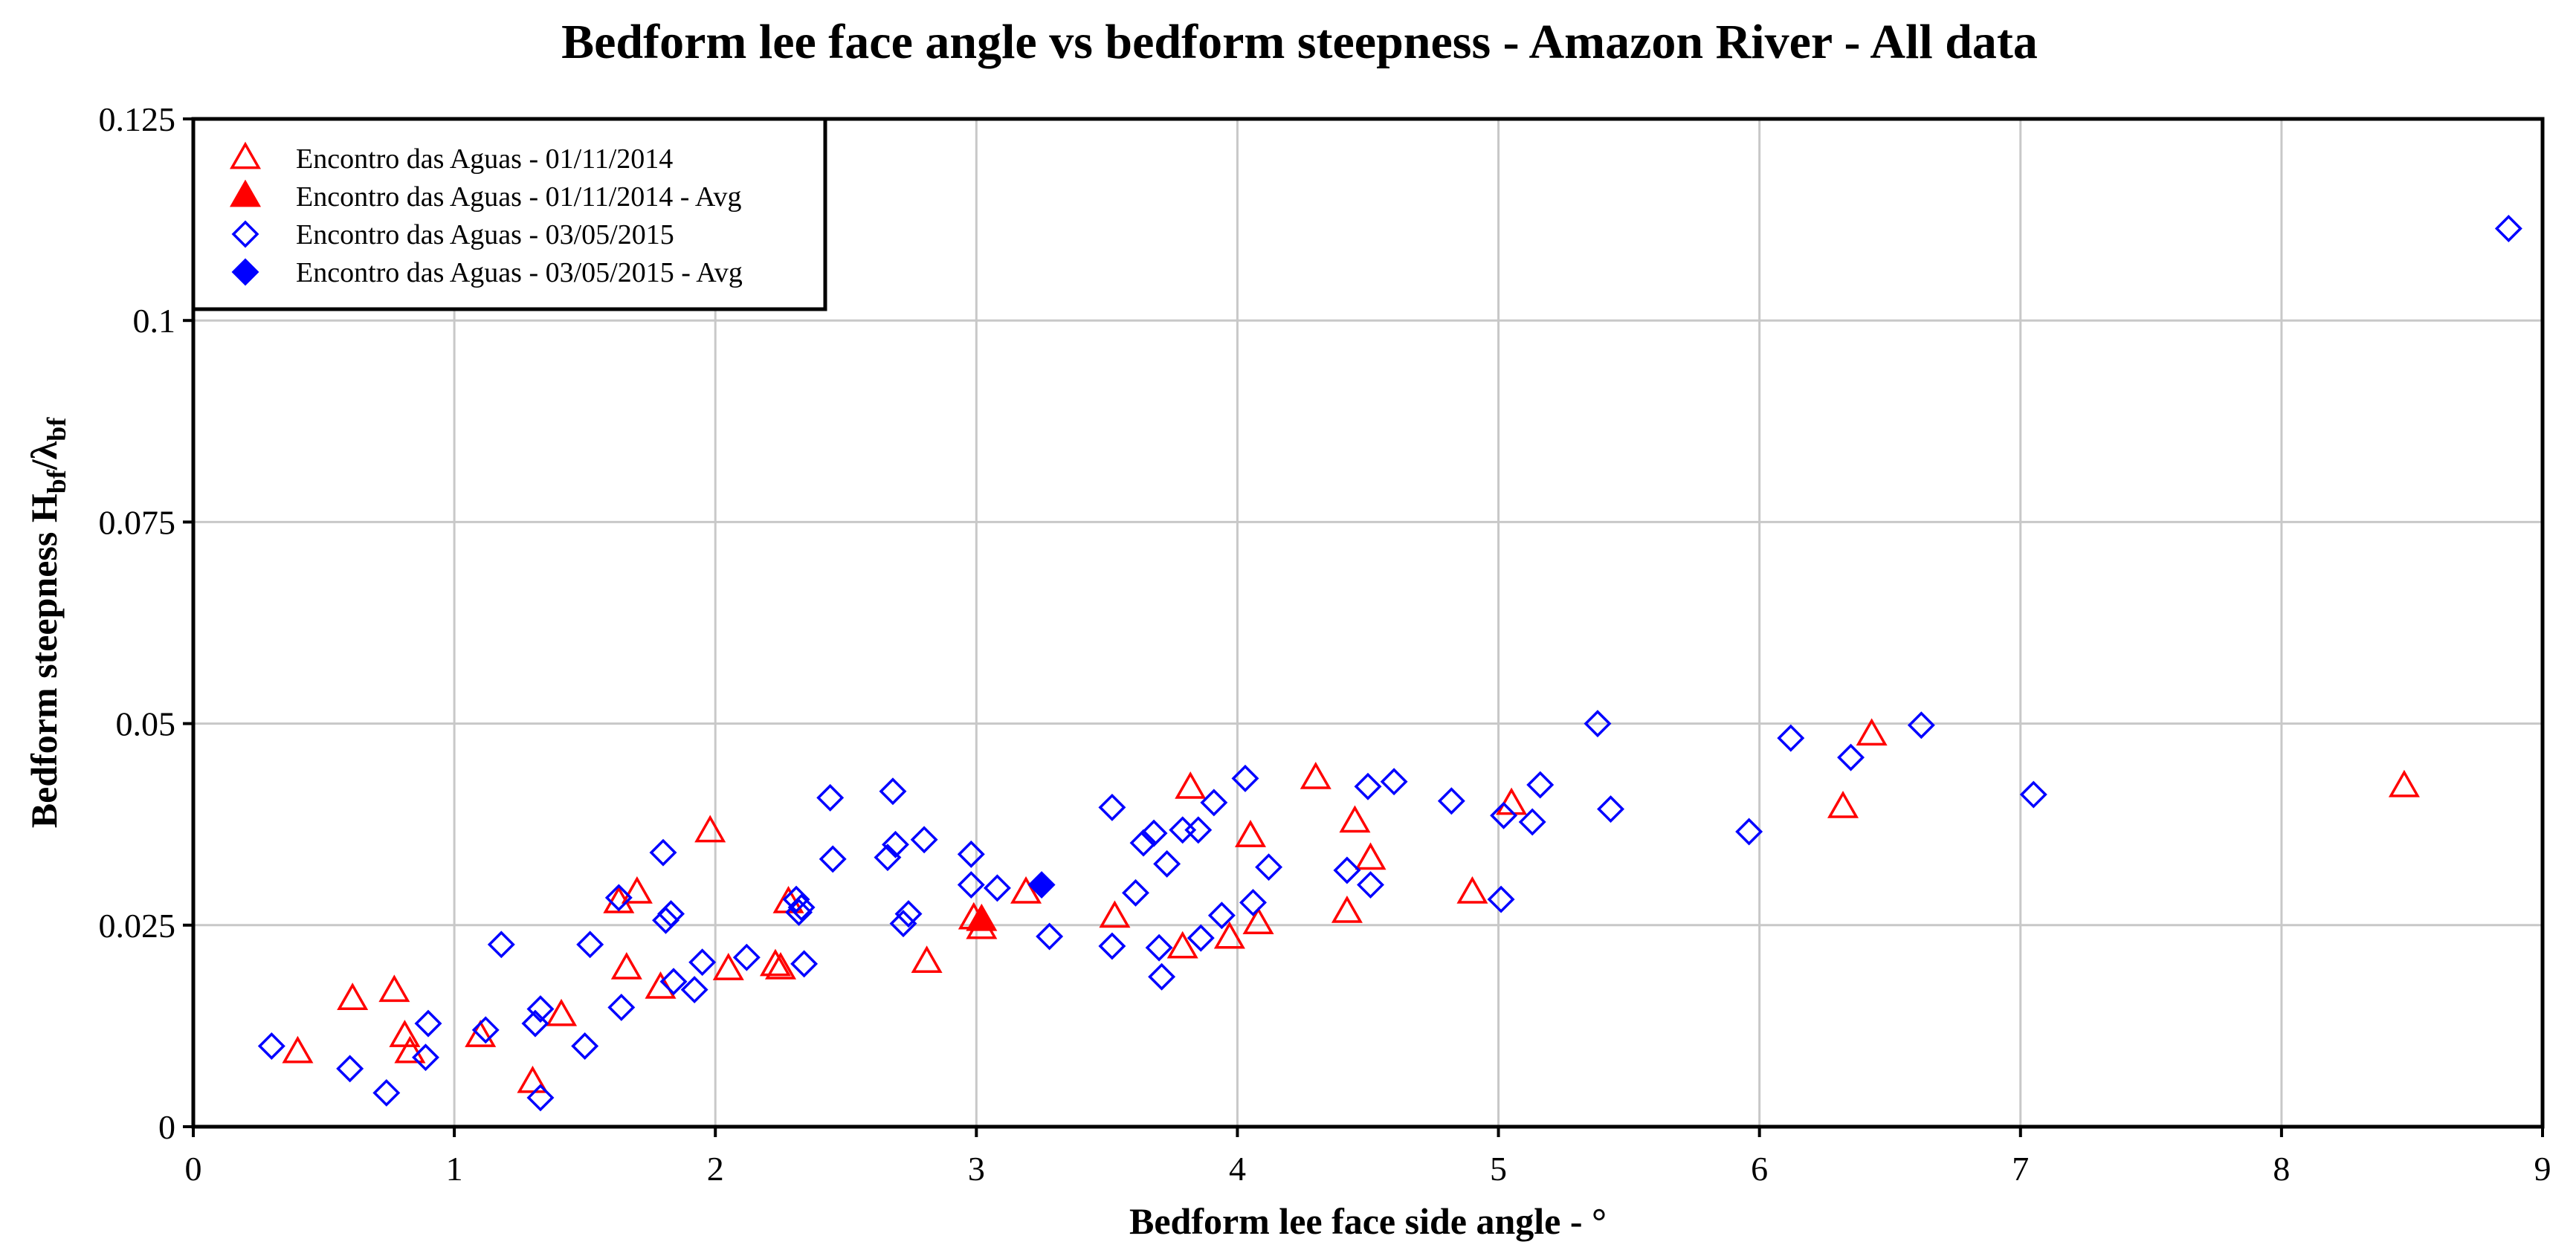 This screenshot has height=1259, width=2576. Describe the element at coordinates (47, 622) in the screenshot. I see `y-axis-title: Bedform steepness Hbf/λbf` at that location.